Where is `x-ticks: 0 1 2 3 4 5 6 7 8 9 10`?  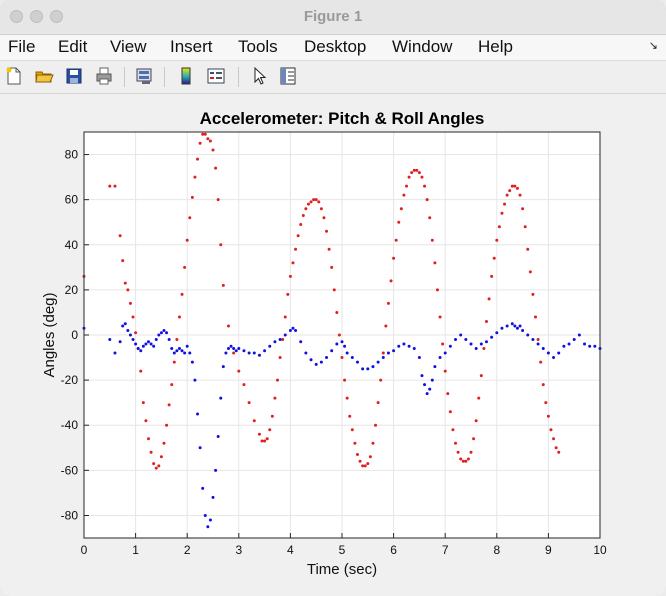
x-ticks: 0 1 2 3 4 5 6 7 8 9 10 is located at coordinates (344, 545).